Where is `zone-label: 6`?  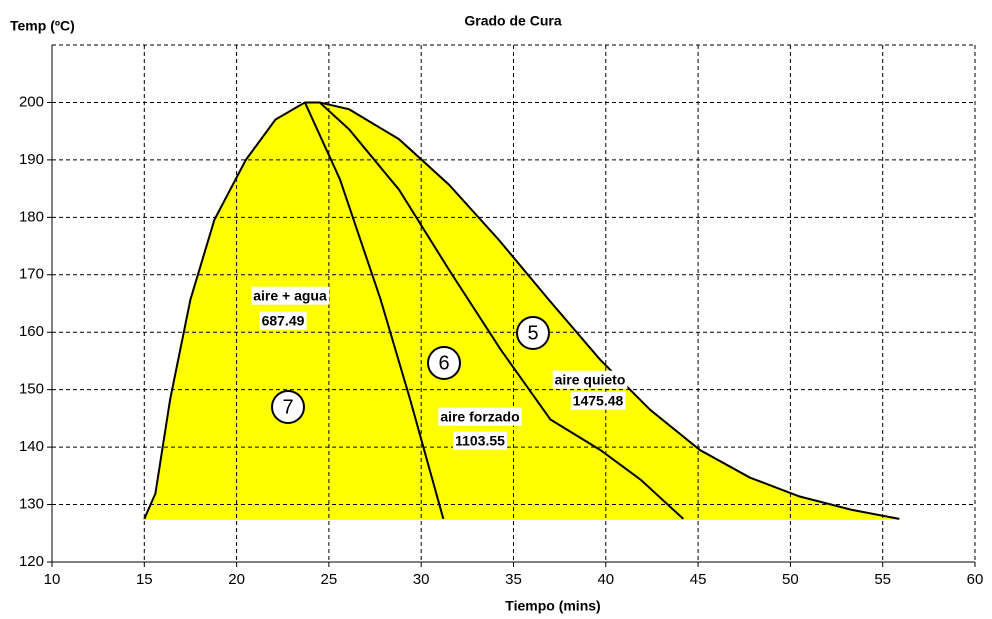 zone-label: 6 is located at coordinates (443, 363).